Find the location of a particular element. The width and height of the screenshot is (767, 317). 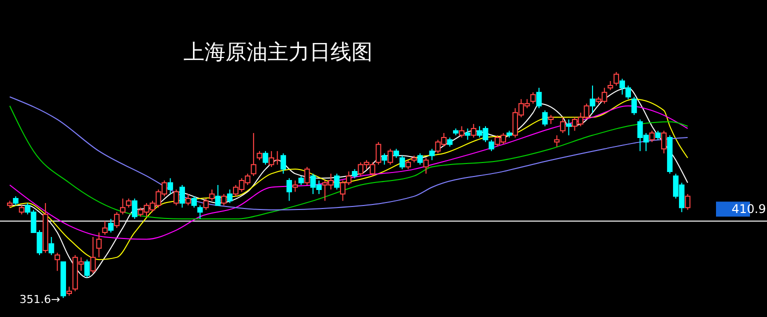

chart-title: 上海原油主力日线图 is located at coordinates (278, 52).